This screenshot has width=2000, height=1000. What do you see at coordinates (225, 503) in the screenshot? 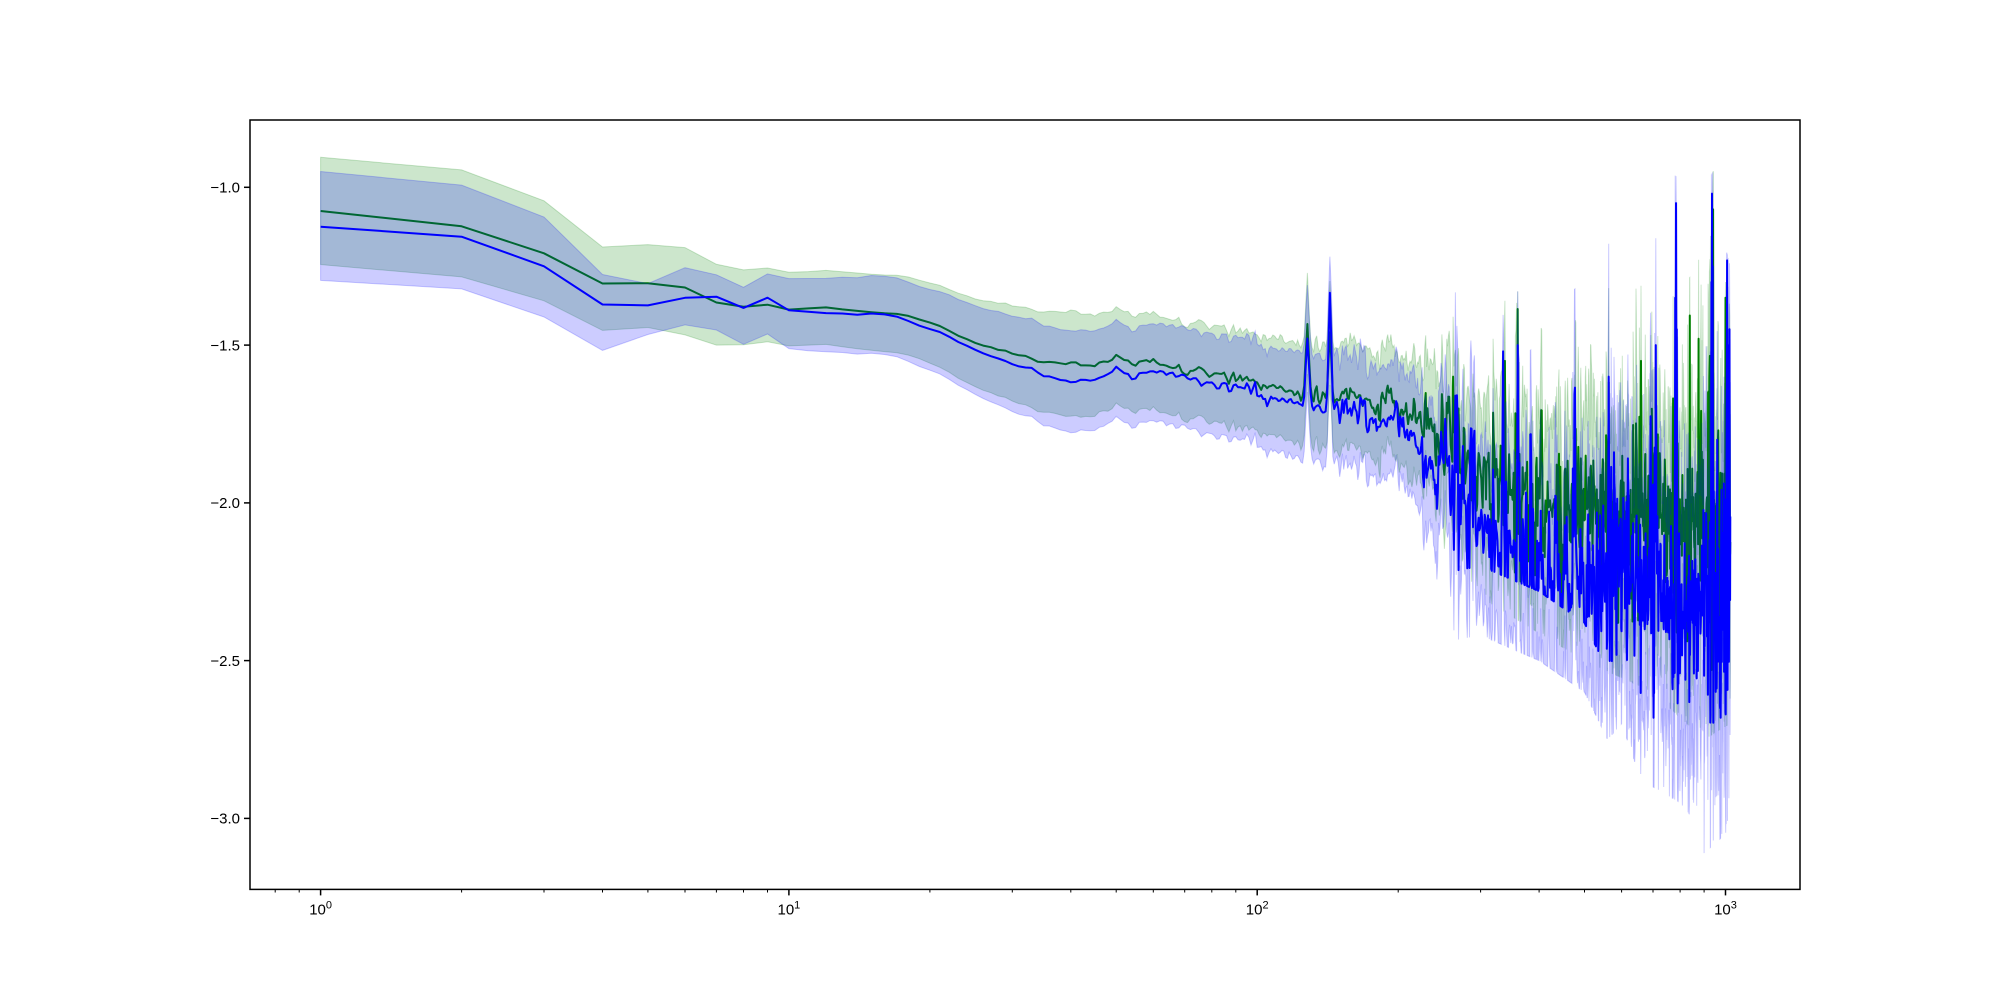
I see `svg-text: −2.0` at bounding box center [225, 503].